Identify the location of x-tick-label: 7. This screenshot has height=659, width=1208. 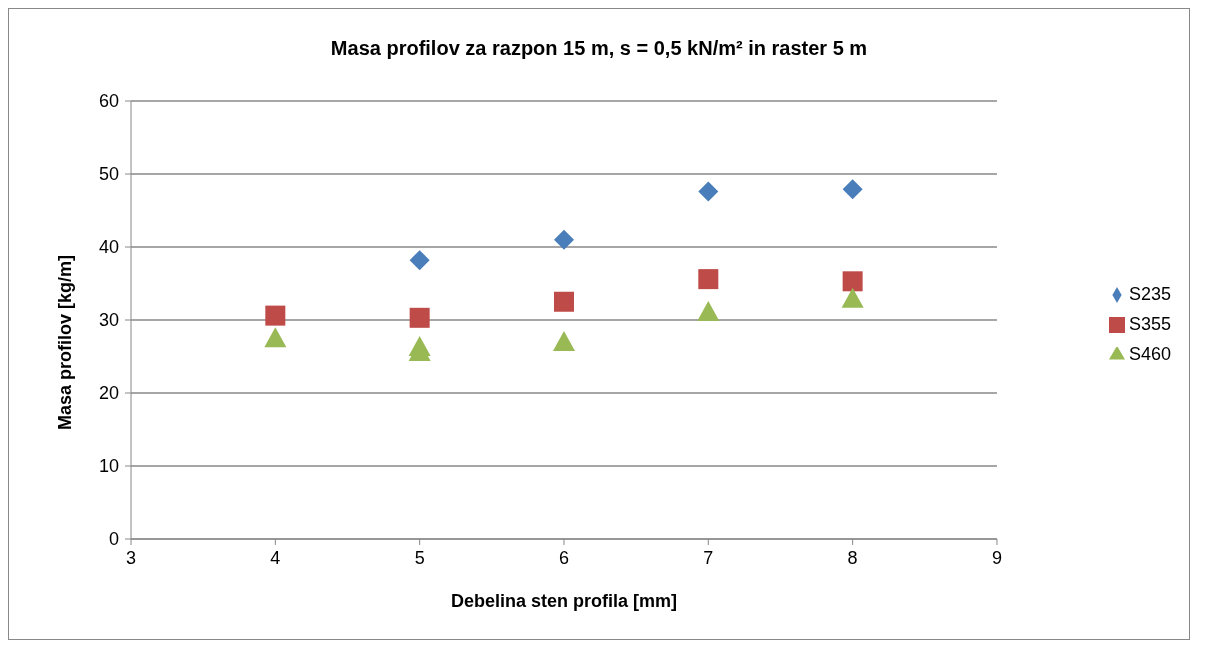
(708, 557).